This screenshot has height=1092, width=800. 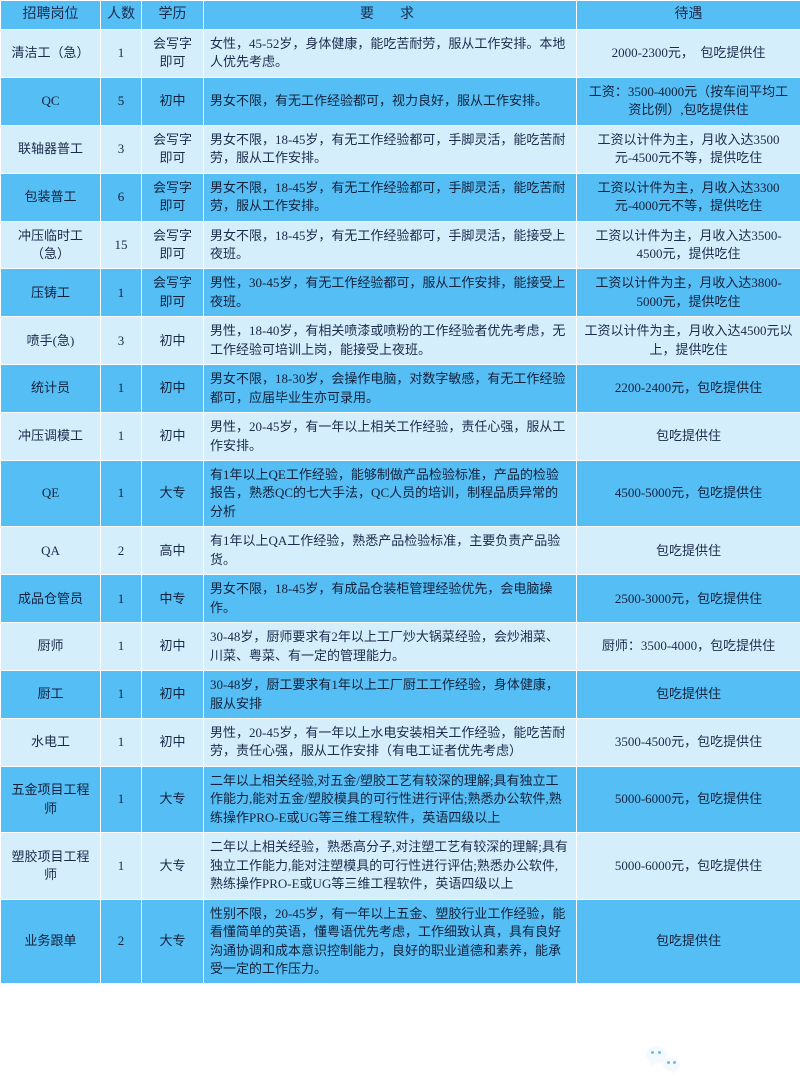 What do you see at coordinates (688, 293) in the screenshot?
I see `compensation-cell: 工资以计件为主，月收入达3800-5000元，提供吃住` at bounding box center [688, 293].